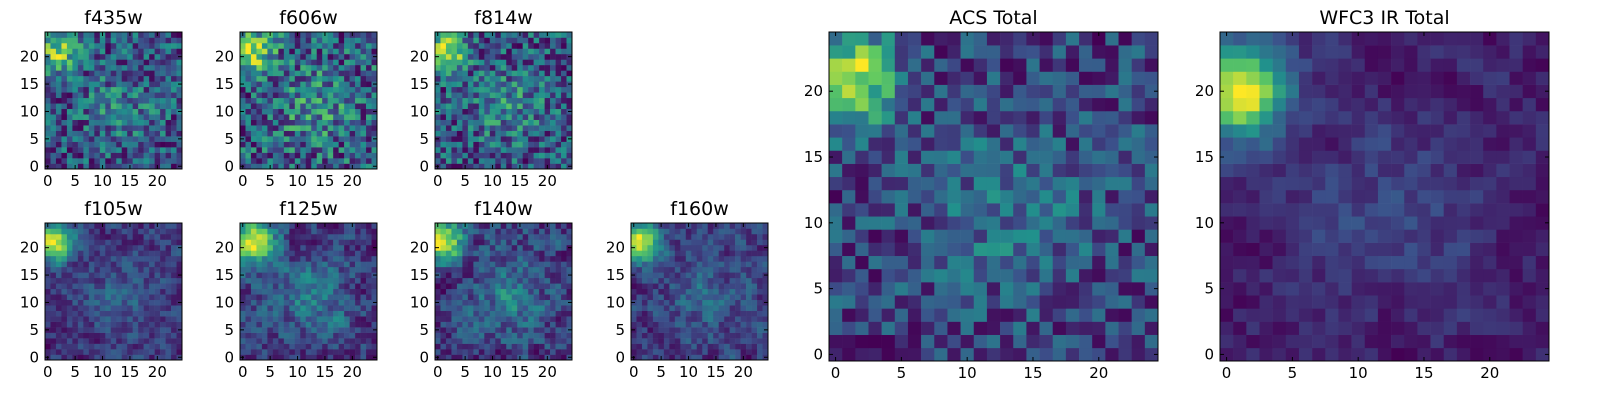 The width and height of the screenshot is (1600, 400). I want to click on x-tick-label: 10, so click(102, 372).